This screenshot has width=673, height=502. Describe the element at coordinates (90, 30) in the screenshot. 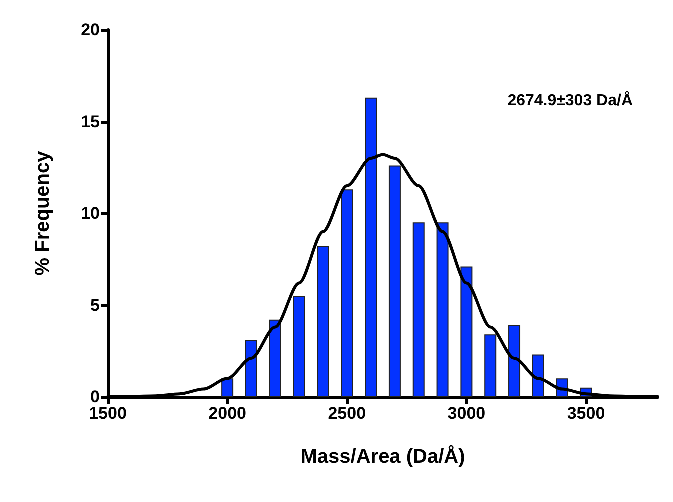

I see `y-tick-label: 20` at that location.